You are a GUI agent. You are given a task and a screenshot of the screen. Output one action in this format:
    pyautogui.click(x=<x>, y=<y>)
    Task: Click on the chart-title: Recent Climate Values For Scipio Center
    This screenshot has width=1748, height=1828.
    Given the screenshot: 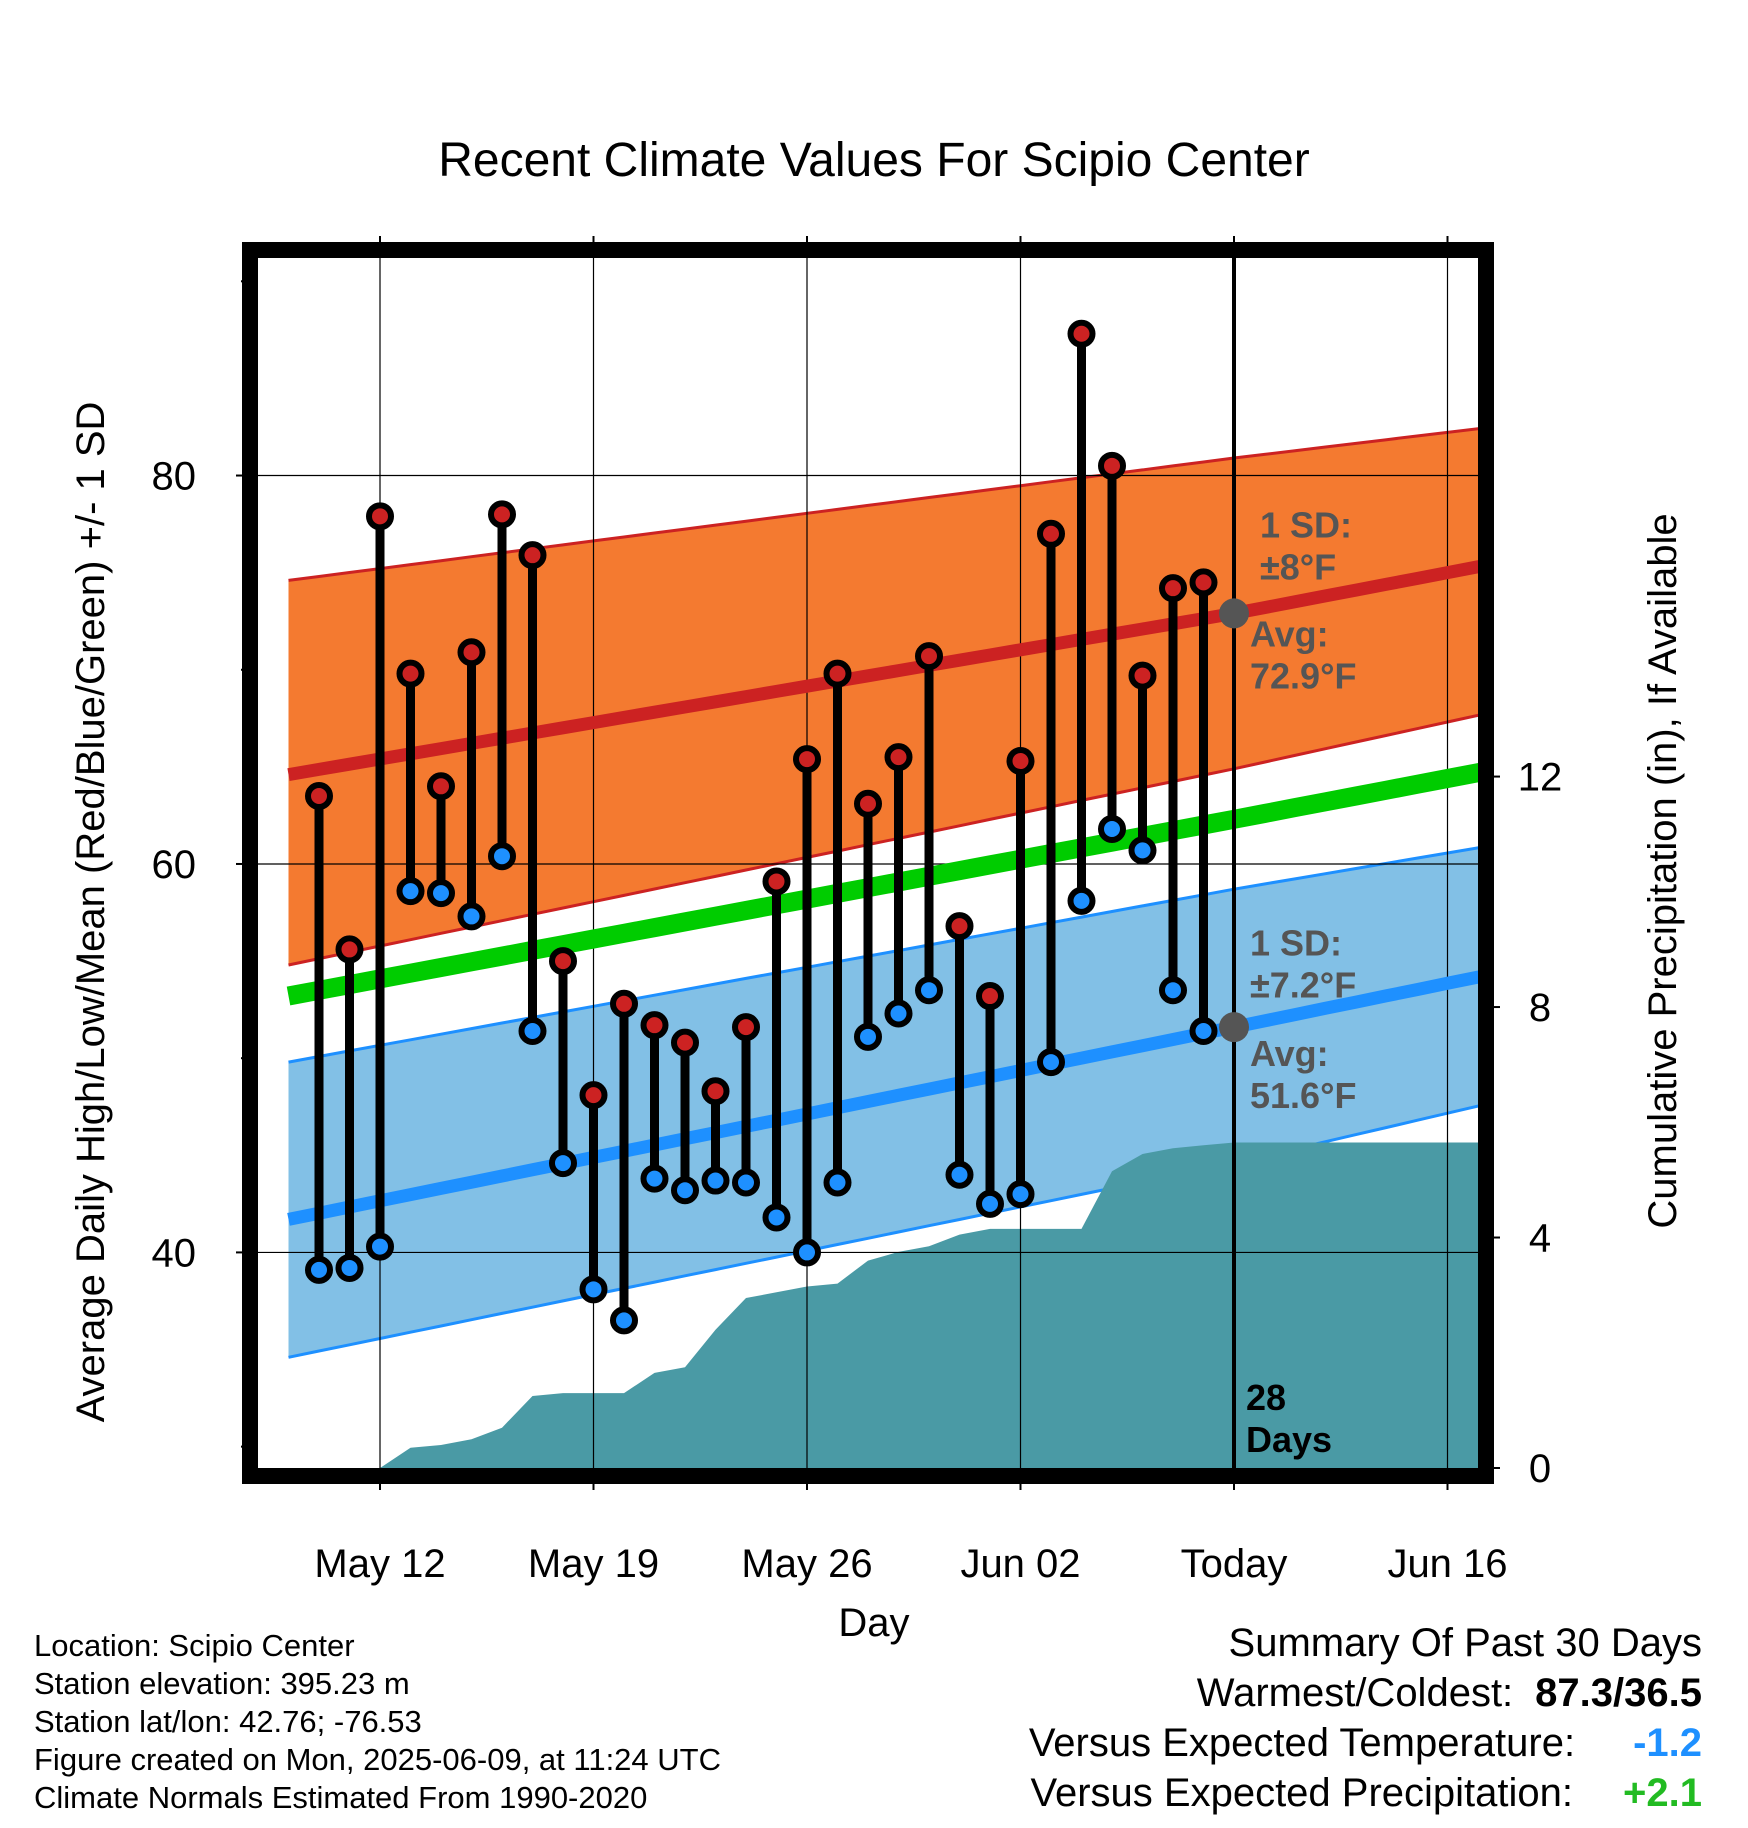 What is the action you would take?
    pyautogui.click(x=873, y=160)
    